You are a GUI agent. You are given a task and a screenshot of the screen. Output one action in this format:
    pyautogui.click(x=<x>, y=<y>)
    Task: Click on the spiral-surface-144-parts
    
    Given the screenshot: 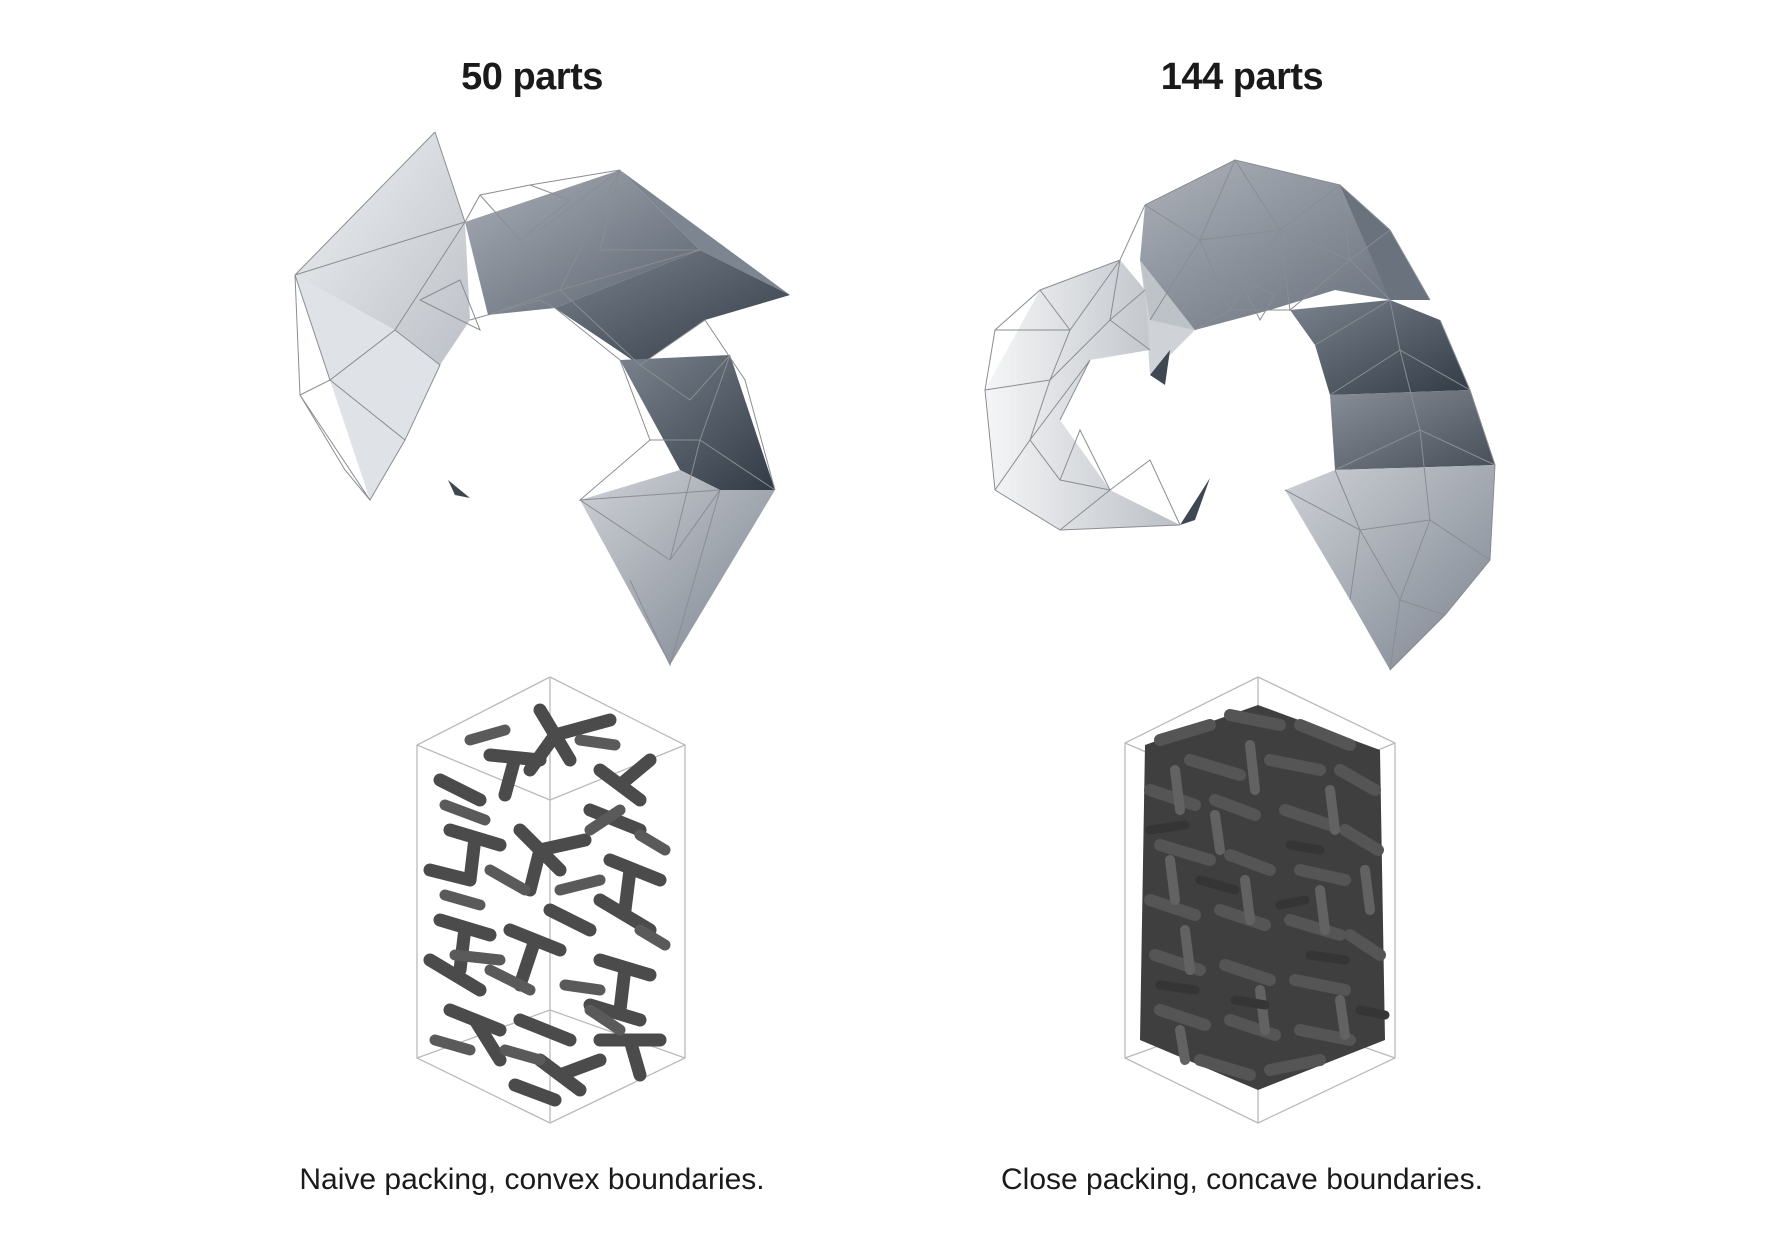 What is the action you would take?
    pyautogui.click(x=1240, y=414)
    